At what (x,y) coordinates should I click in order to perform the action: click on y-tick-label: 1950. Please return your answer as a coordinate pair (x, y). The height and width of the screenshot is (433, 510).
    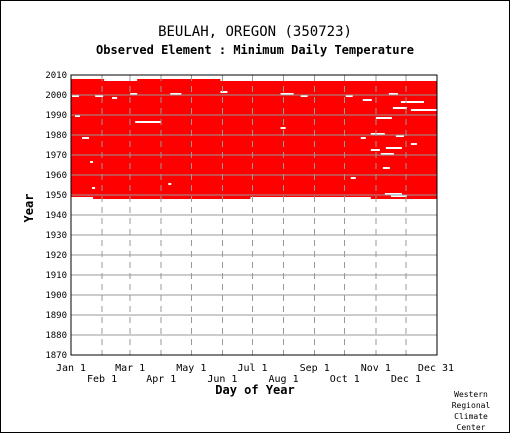
    Looking at the image, I should click on (56, 196).